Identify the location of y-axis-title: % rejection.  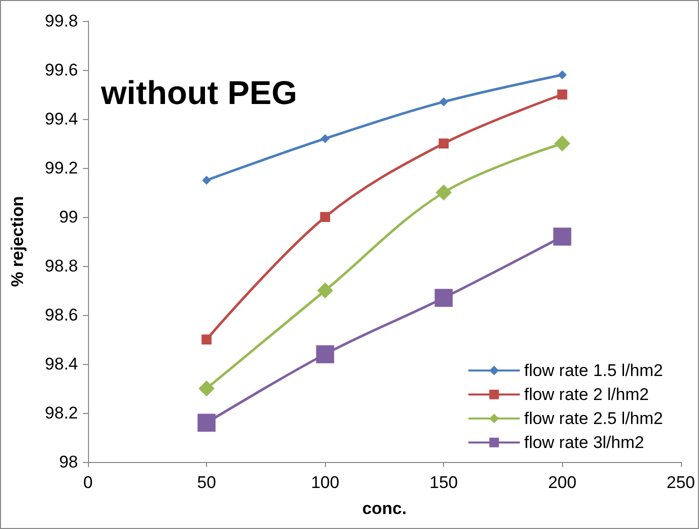
(17, 241).